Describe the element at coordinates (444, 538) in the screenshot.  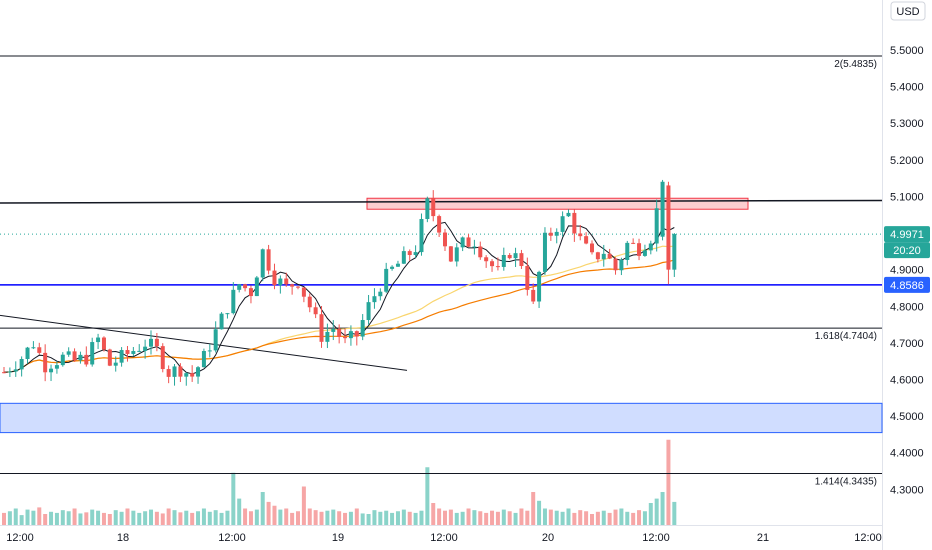
I see `time-axis: 12:00 18 12:00 19 12:00 20 12:00 21 12:00` at that location.